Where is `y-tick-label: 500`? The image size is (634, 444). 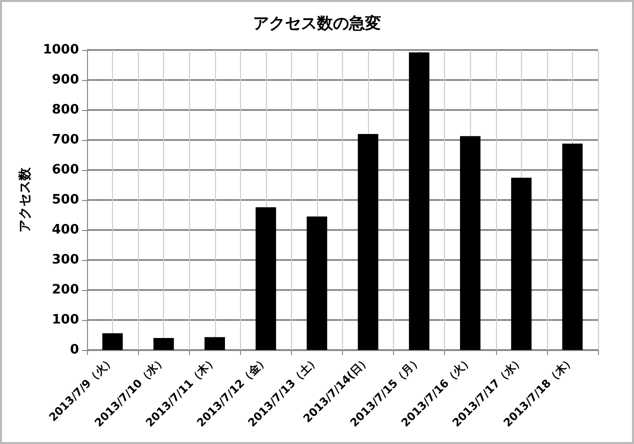
y-tick-label: 500 is located at coordinates (65, 200).